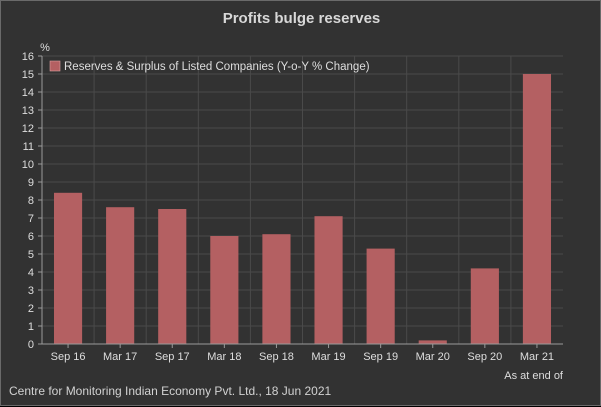  Describe the element at coordinates (28, 111) in the screenshot. I see `y-tick-label: 13` at that location.